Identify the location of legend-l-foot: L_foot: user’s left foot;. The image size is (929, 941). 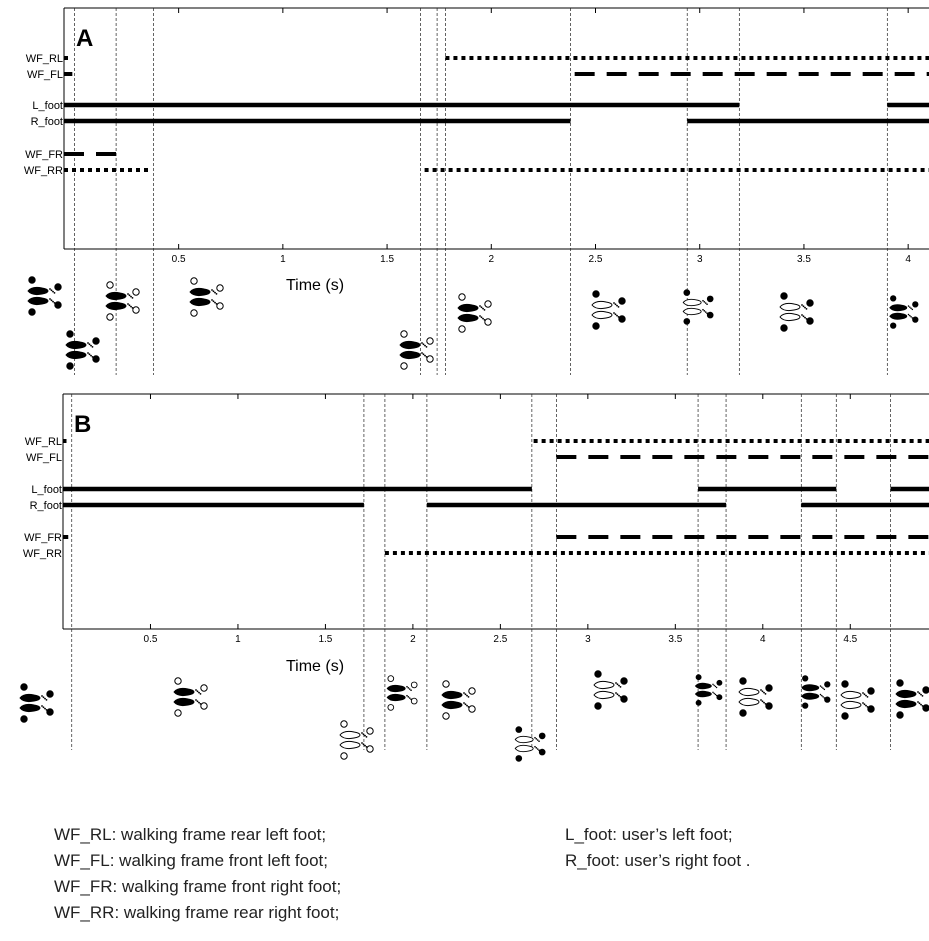
(649, 834).